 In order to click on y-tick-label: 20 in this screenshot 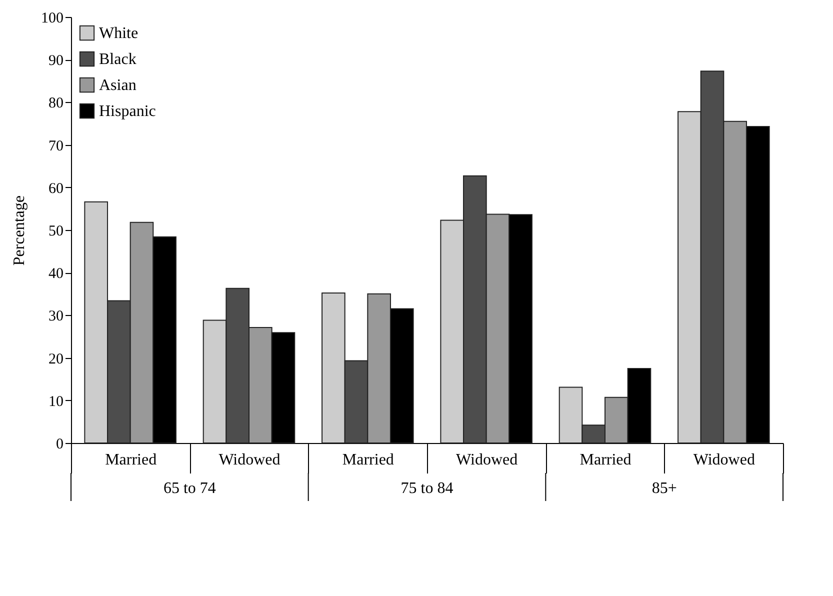, I will do `click(56, 359)`.